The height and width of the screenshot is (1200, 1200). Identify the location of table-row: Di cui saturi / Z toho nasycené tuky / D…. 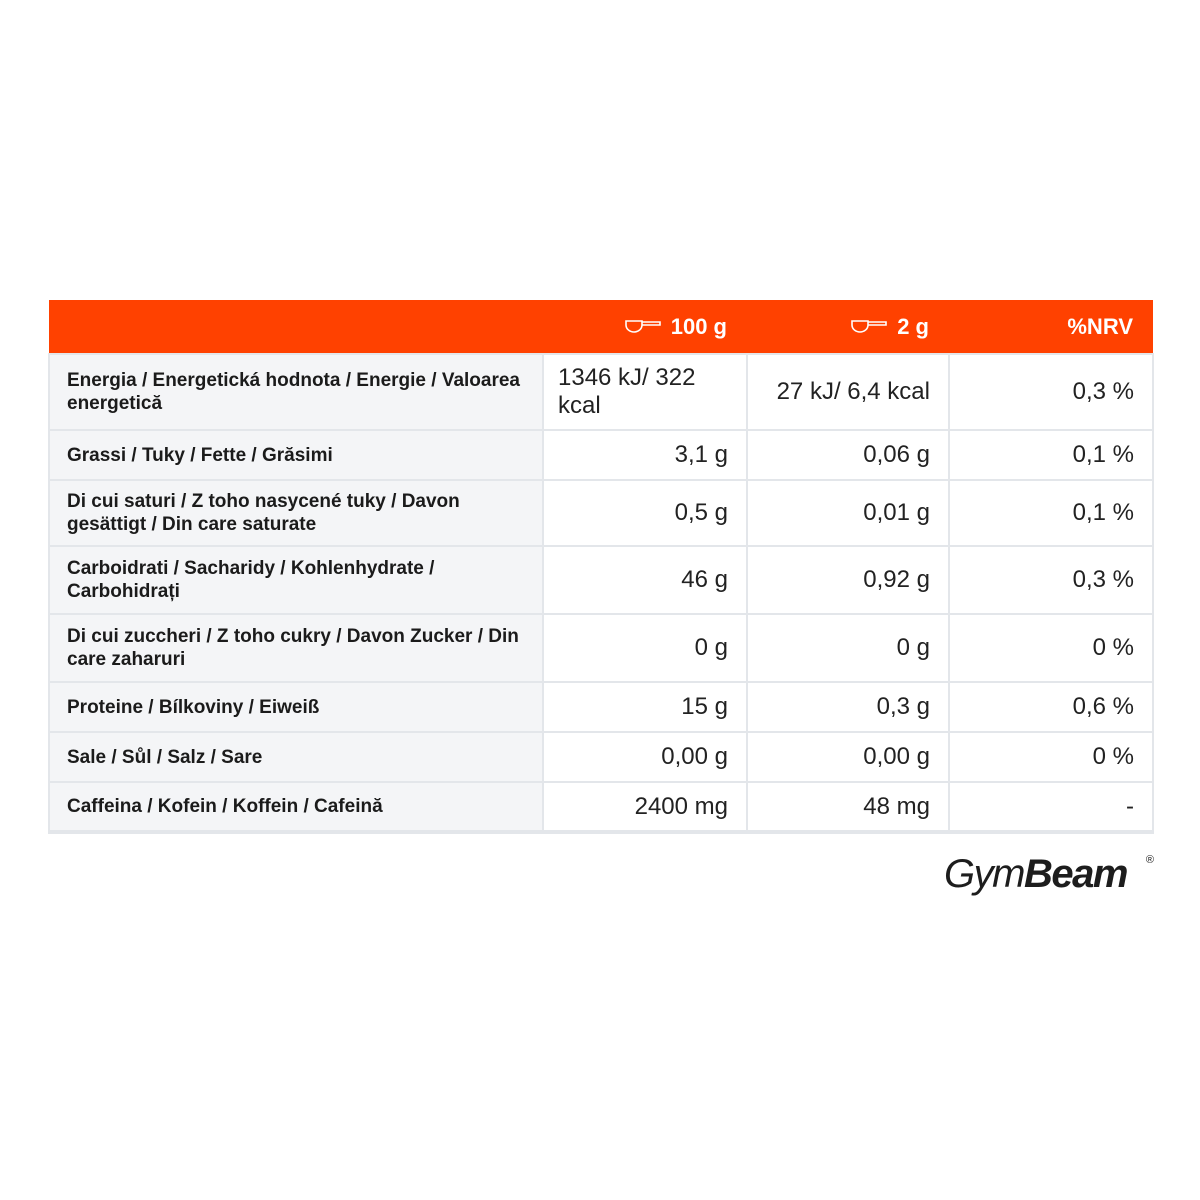
(601, 513).